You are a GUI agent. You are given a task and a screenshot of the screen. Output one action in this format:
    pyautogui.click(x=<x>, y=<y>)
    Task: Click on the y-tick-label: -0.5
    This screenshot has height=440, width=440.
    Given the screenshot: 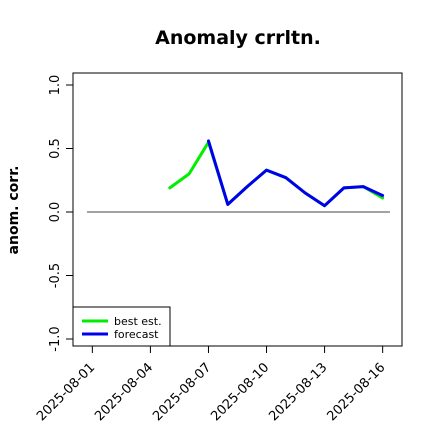 What is the action you would take?
    pyautogui.click(x=55, y=275)
    